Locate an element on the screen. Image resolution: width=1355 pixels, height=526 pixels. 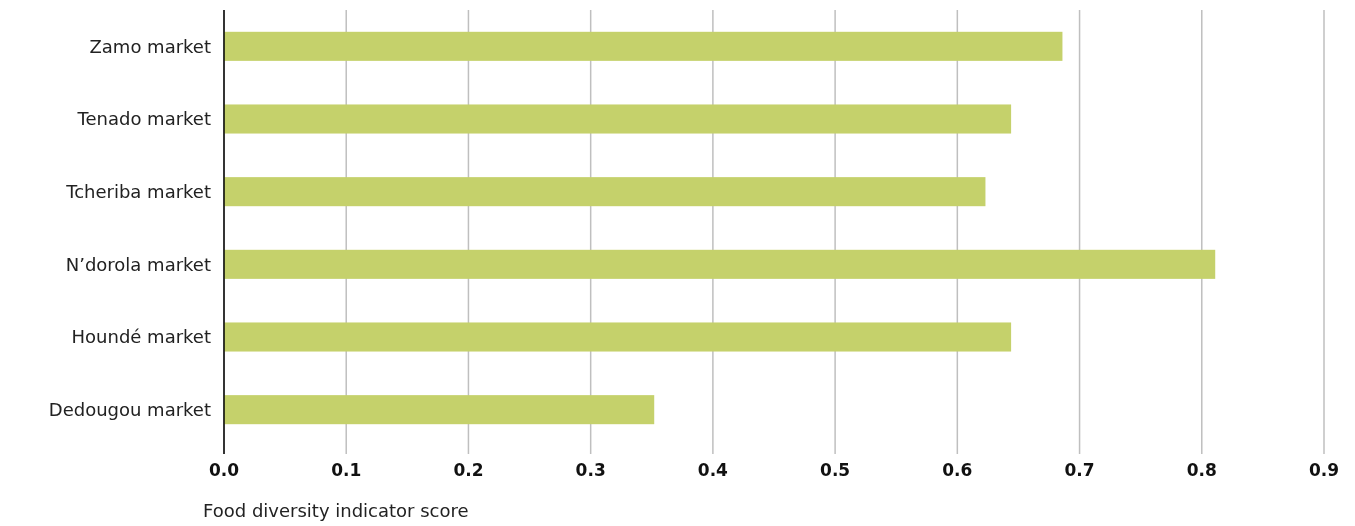
y-tick-label: Zamo market is located at coordinates (150, 46).